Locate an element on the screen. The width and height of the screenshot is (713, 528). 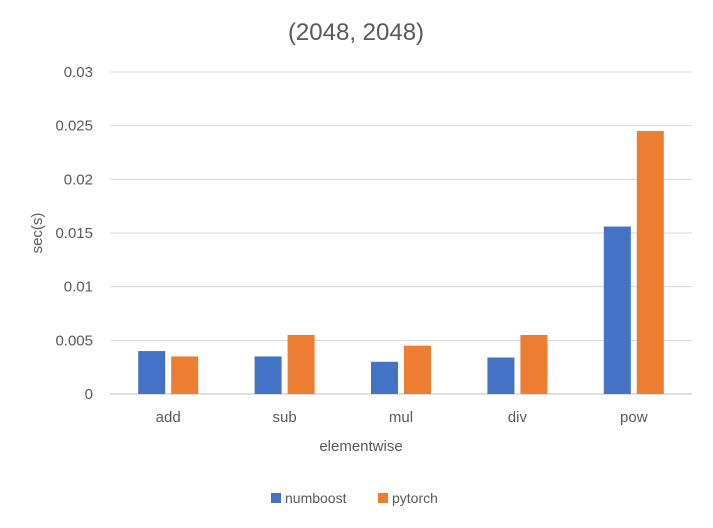
legend-label-numboost: numboost is located at coordinates (316, 498).